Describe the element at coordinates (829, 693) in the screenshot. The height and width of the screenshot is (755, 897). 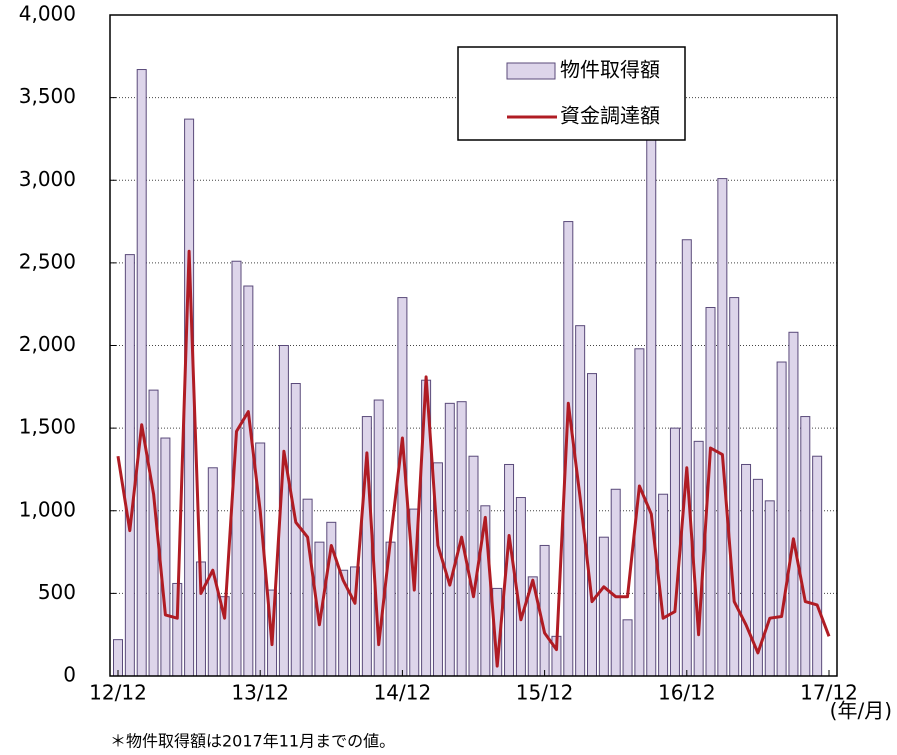
I see `x-tick-label: 17/12` at that location.